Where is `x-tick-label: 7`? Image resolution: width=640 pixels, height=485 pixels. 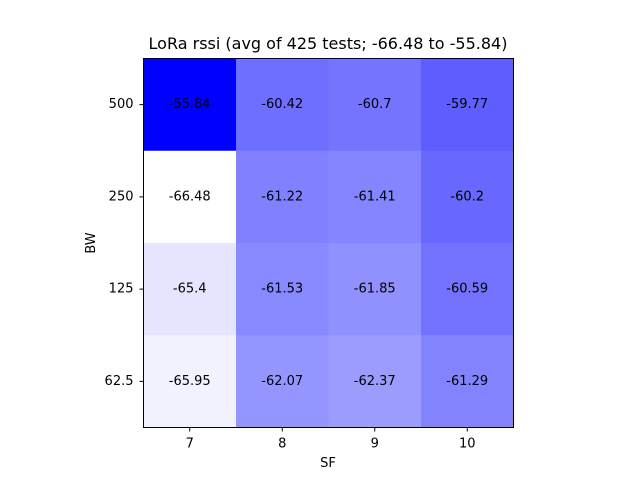 x-tick-label: 7 is located at coordinates (190, 444).